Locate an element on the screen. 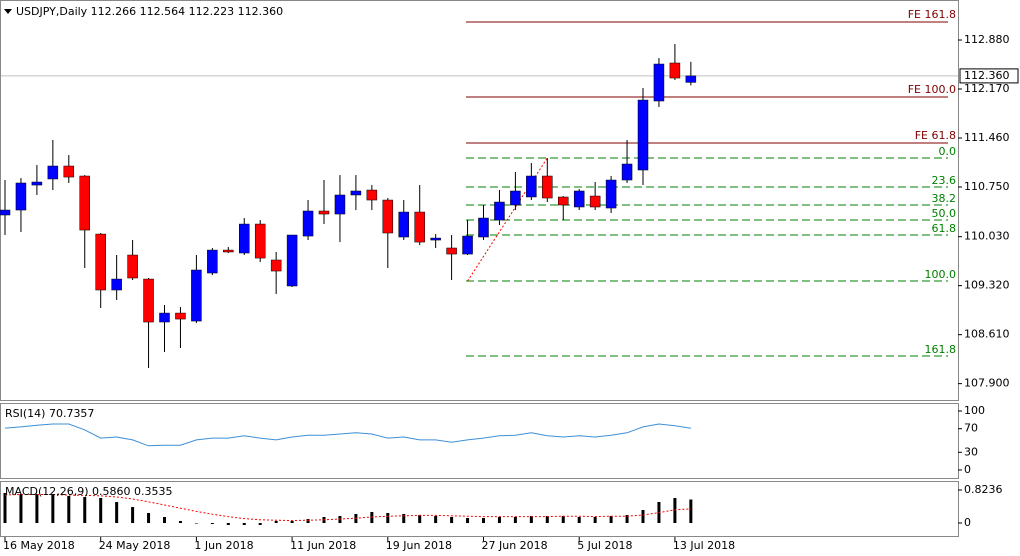 The width and height of the screenshot is (1020, 556). y-tick-label: 110.750 is located at coordinates (987, 186).